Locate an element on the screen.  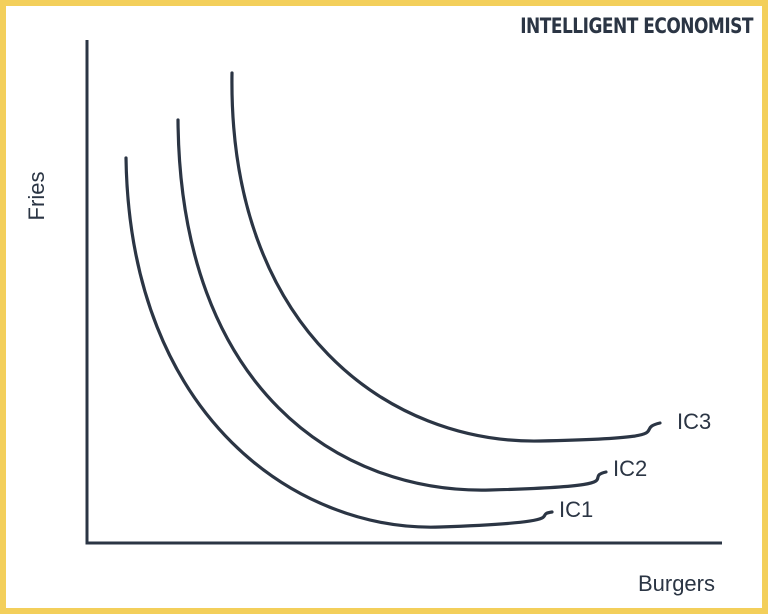
curve-label: IC3 is located at coordinates (694, 421).